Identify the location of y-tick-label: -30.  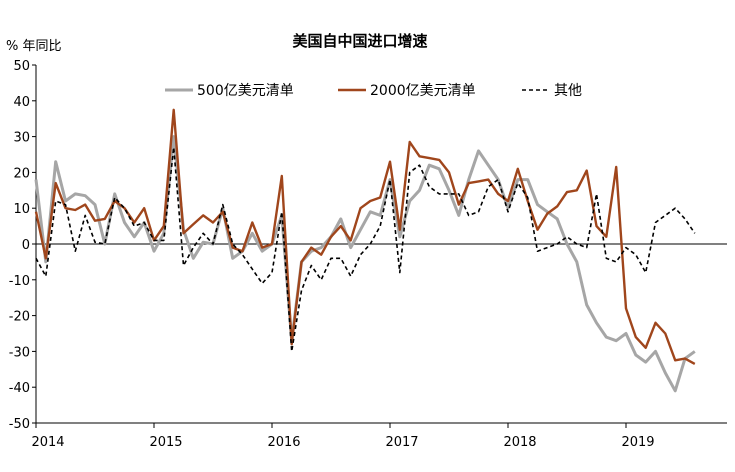
(19, 352).